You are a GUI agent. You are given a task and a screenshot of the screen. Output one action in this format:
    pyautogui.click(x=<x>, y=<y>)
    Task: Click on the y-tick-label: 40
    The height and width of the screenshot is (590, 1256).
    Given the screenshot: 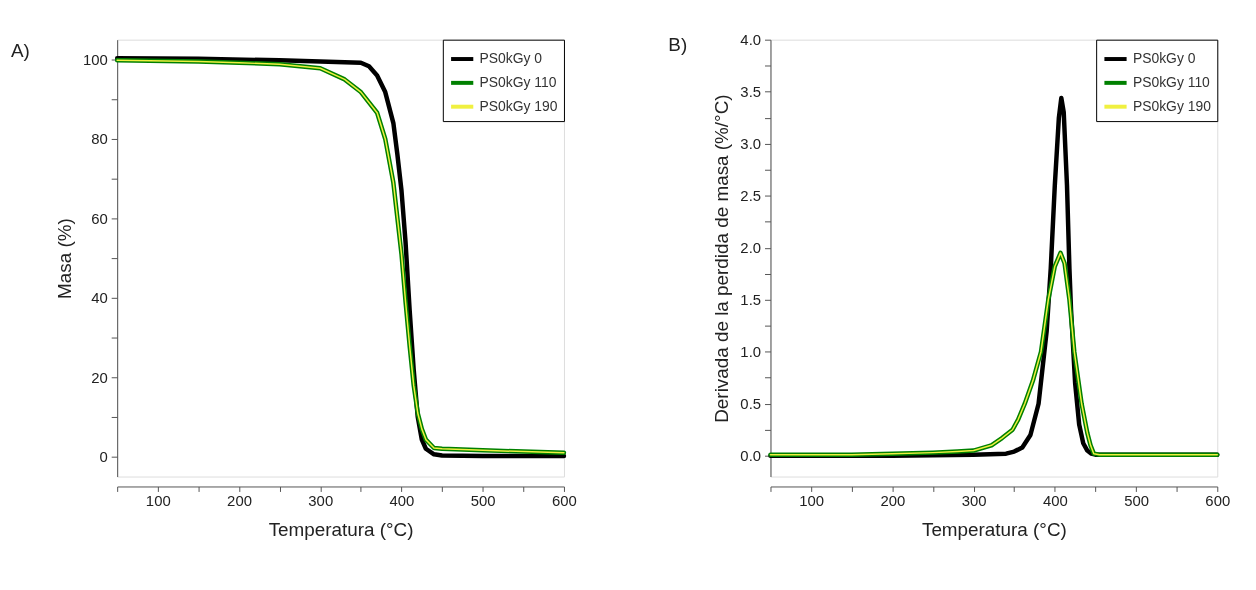 What is the action you would take?
    pyautogui.click(x=99, y=298)
    